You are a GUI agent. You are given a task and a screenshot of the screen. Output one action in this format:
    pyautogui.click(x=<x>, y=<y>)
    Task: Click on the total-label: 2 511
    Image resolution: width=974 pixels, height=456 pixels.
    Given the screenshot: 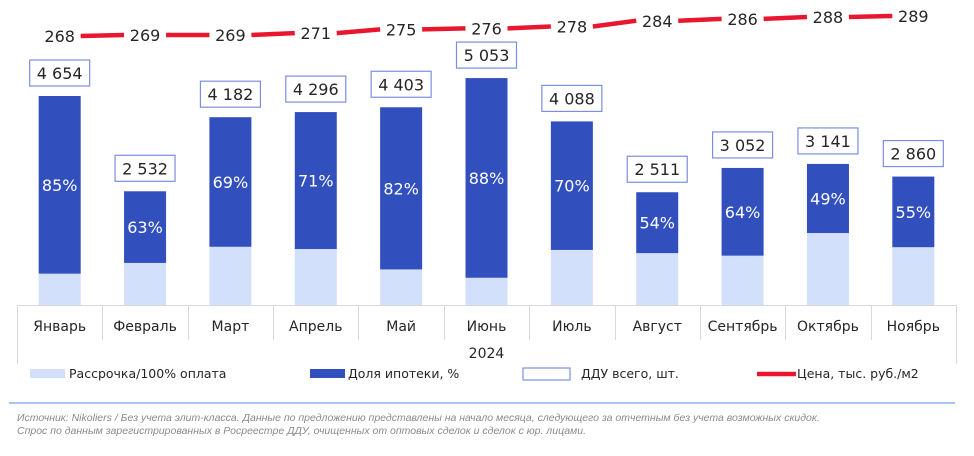 What is the action you would take?
    pyautogui.click(x=657, y=169)
    